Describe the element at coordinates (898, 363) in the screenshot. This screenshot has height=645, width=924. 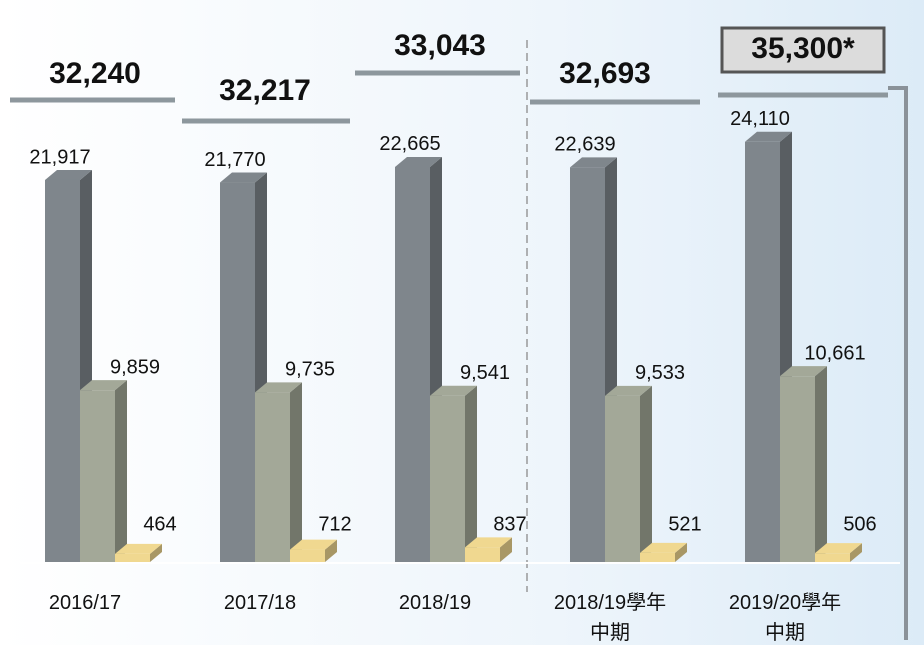
I see `bracket` at that location.